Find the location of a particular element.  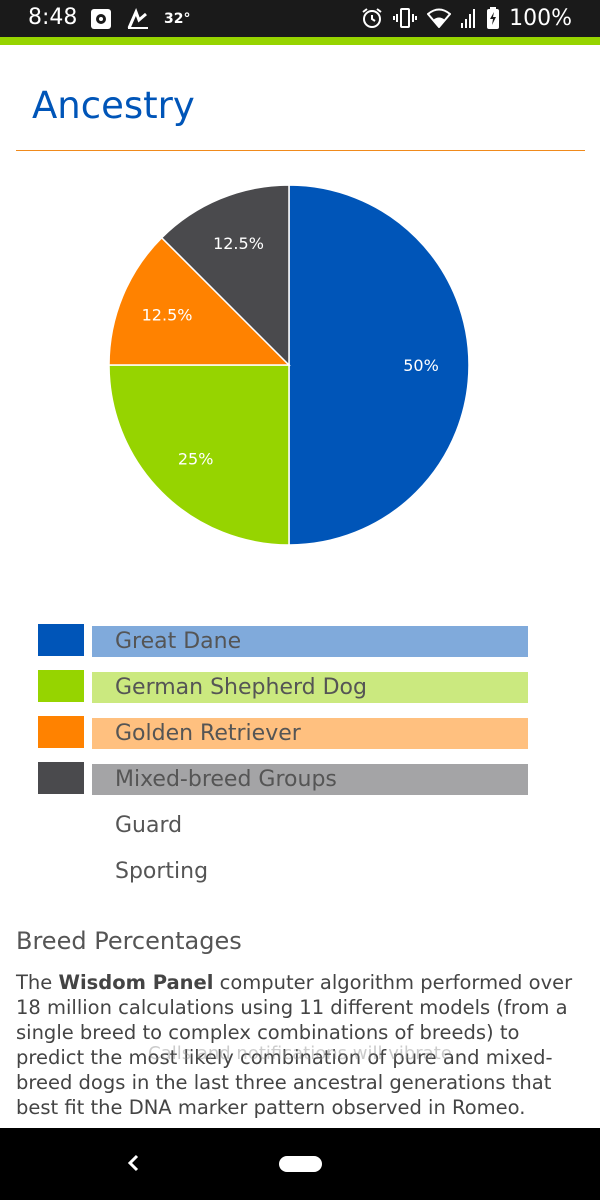

home-button is located at coordinates (300, 1164).